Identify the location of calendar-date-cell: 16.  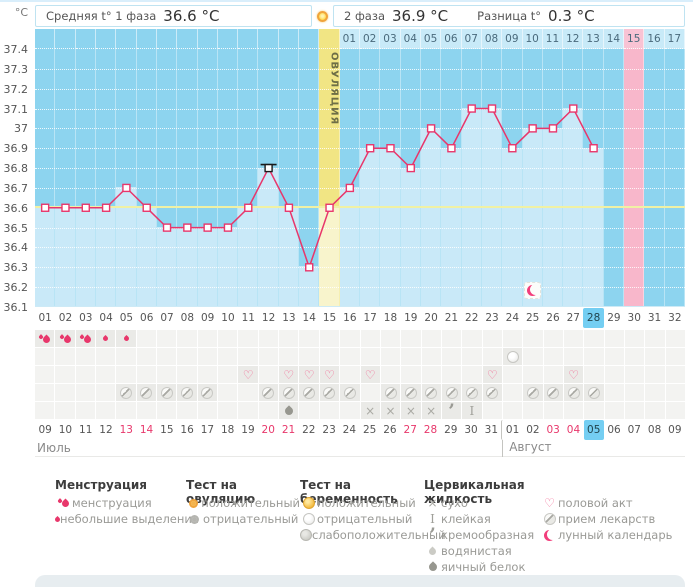
(187, 430).